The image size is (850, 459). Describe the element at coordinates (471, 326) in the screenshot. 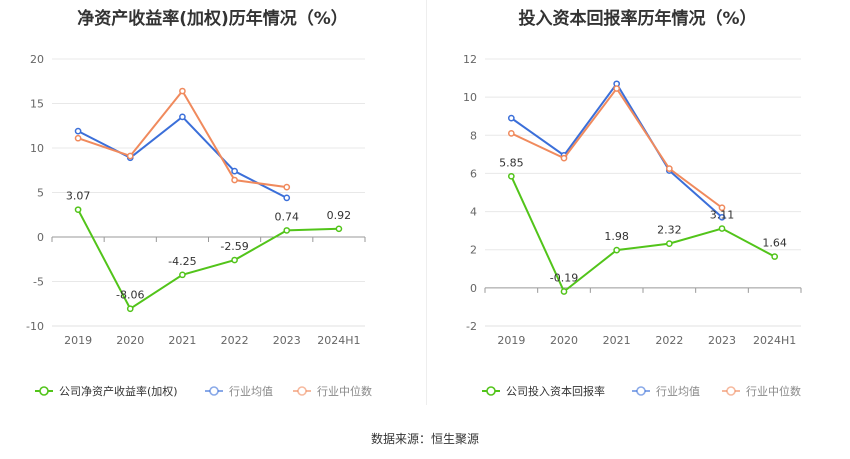

I see `roic-y-tick-label: -2` at that location.